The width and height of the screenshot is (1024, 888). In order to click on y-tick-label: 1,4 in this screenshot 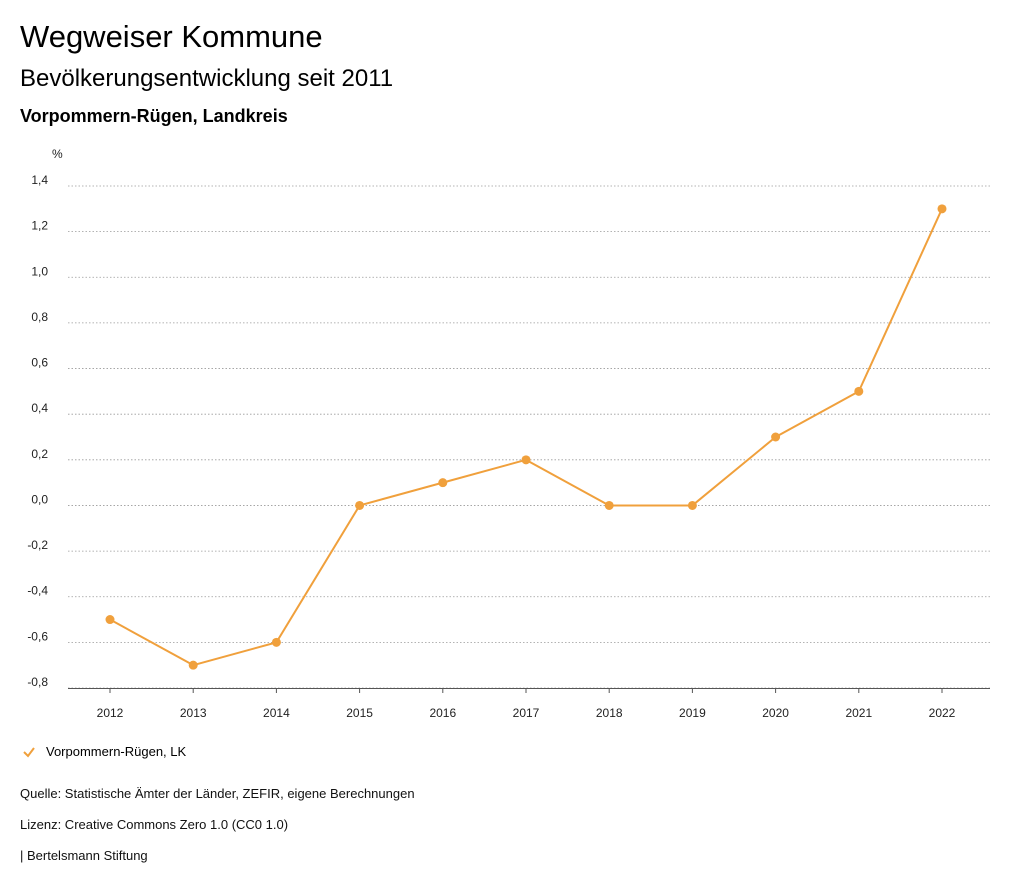, I will do `click(39, 180)`.